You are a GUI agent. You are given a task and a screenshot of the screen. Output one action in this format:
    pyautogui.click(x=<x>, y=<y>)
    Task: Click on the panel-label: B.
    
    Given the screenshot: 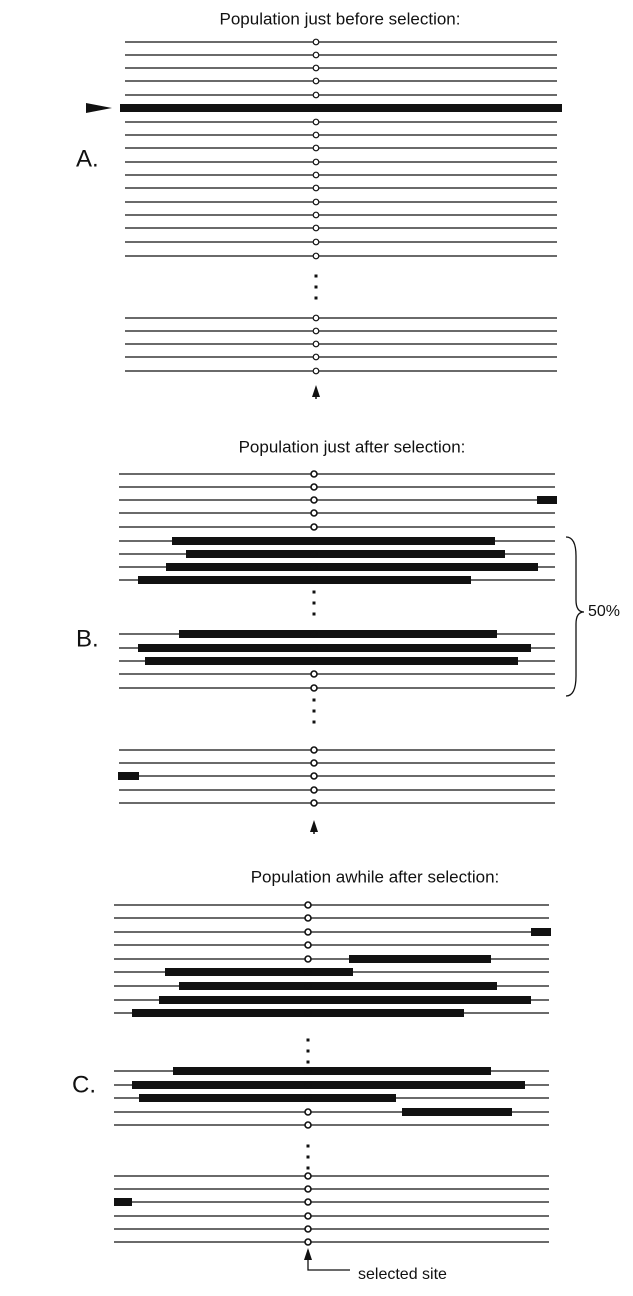 What is the action you would take?
    pyautogui.click(x=87, y=638)
    